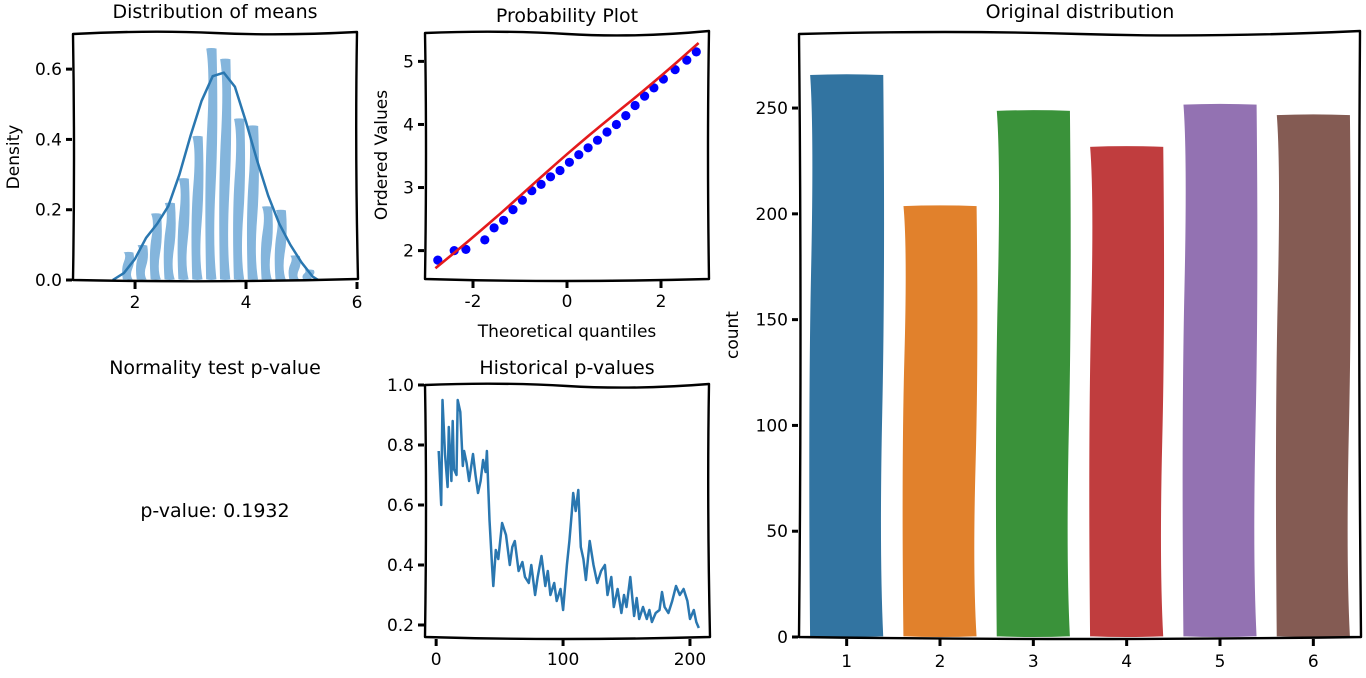  Describe the element at coordinates (772, 321) in the screenshot. I see `orig-ytick-label: 150` at that location.